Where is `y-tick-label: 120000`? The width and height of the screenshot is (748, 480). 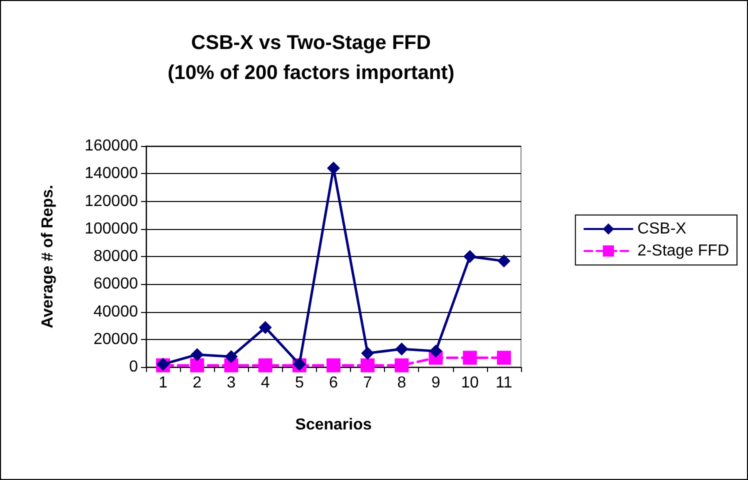 y-tick-label: 120000 is located at coordinates (111, 201).